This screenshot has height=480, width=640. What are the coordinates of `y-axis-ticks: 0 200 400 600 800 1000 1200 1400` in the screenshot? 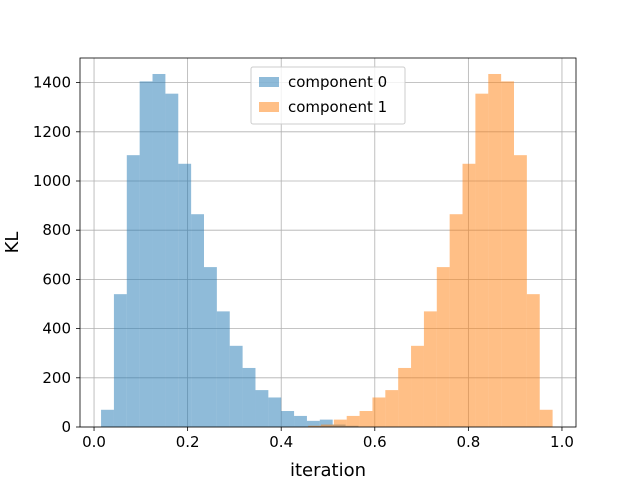 It's located at (56, 255).